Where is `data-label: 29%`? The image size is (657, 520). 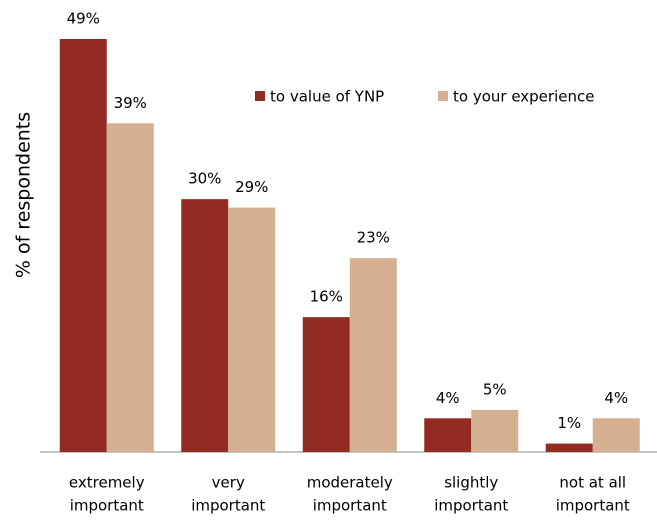
data-label: 29% is located at coordinates (251, 187).